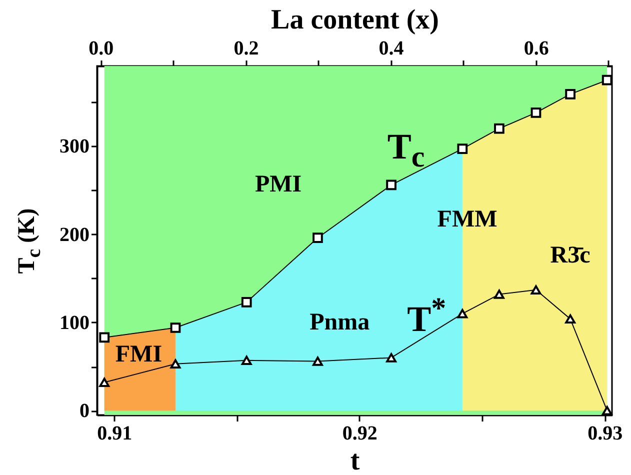 This screenshot has height=475, width=631. I want to click on y-tick-label: 0, so click(85, 411).